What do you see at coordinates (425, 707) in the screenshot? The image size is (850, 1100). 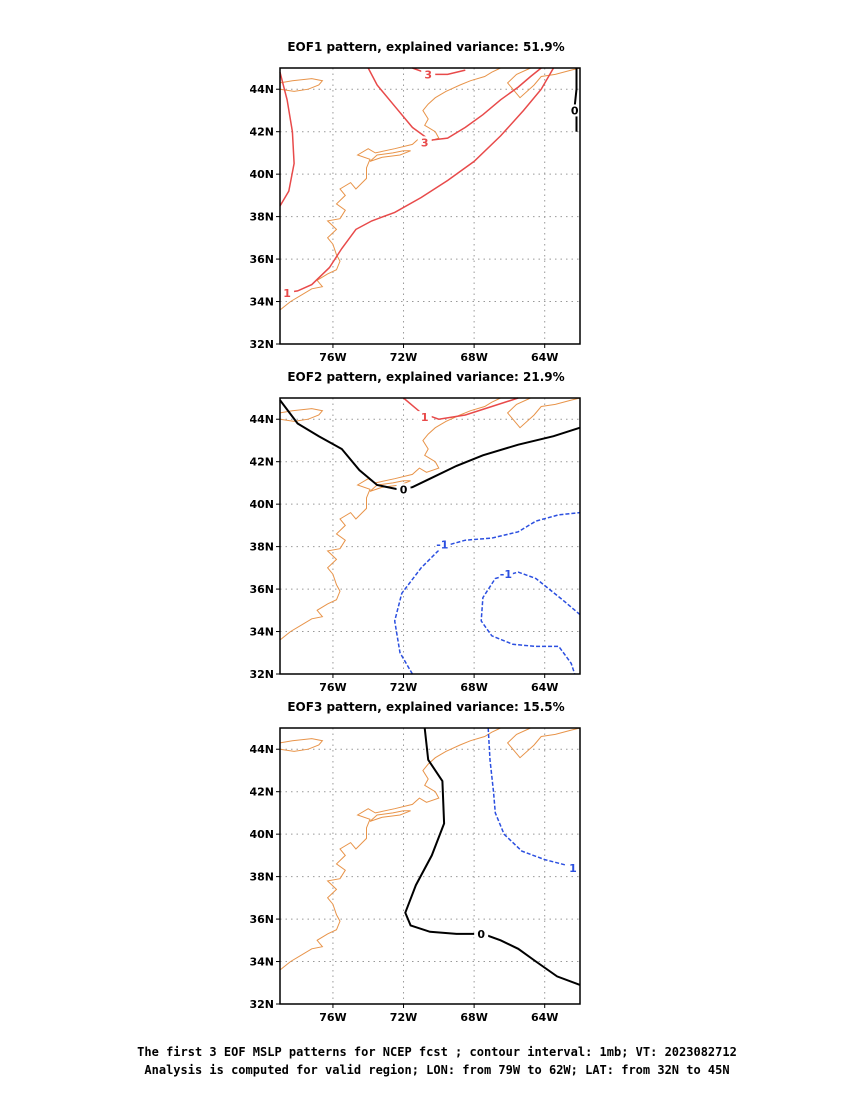 I see `panel-title: EOF3 pattern, explained variance: 15.5%` at bounding box center [425, 707].